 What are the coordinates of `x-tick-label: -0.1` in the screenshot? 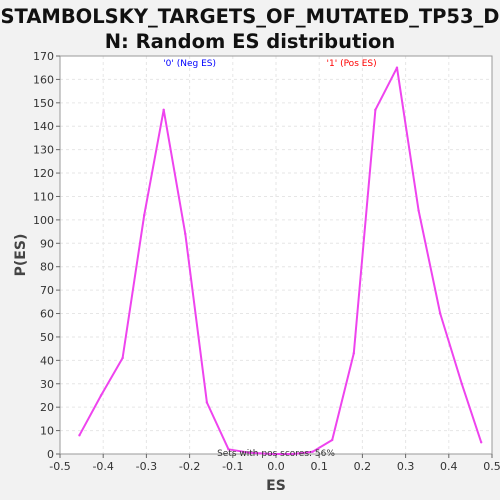 It's located at (232, 466).